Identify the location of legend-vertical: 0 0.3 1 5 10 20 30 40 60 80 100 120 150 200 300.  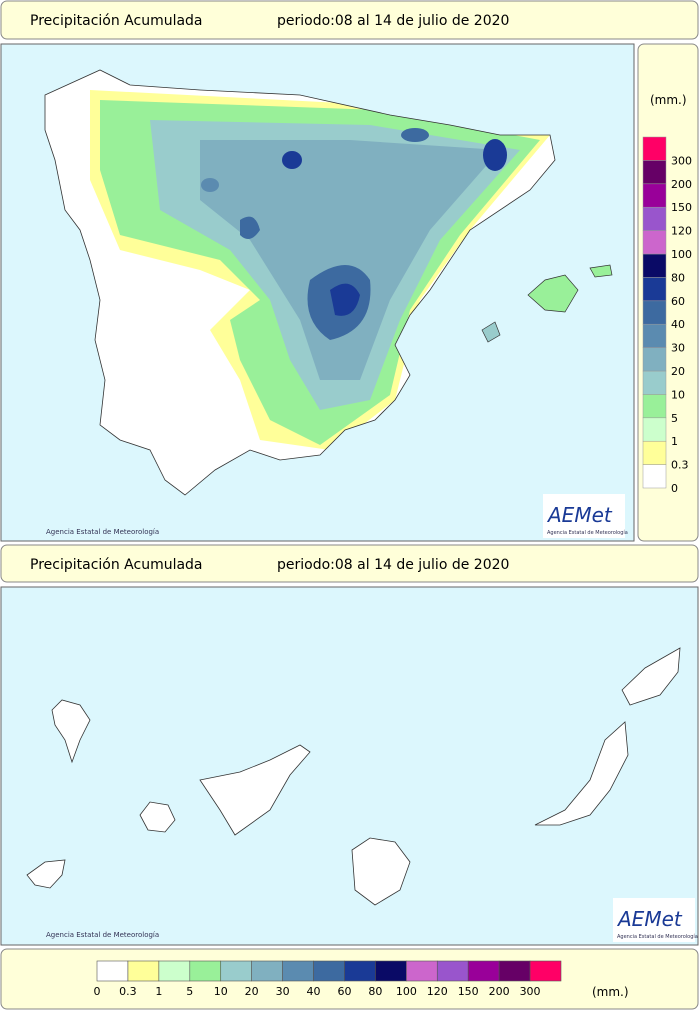
(667, 315).